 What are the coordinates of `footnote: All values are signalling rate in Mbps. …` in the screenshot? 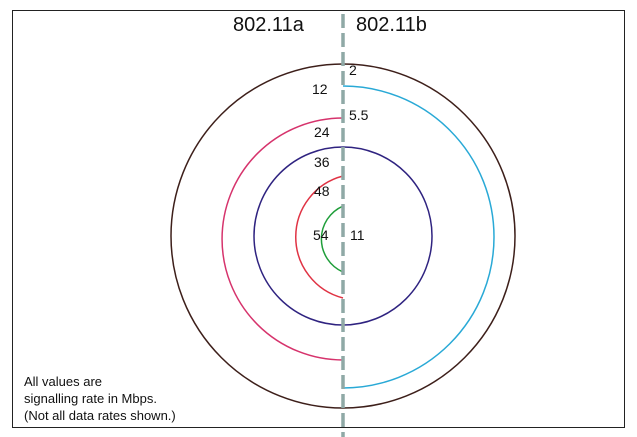 It's located at (100, 398).